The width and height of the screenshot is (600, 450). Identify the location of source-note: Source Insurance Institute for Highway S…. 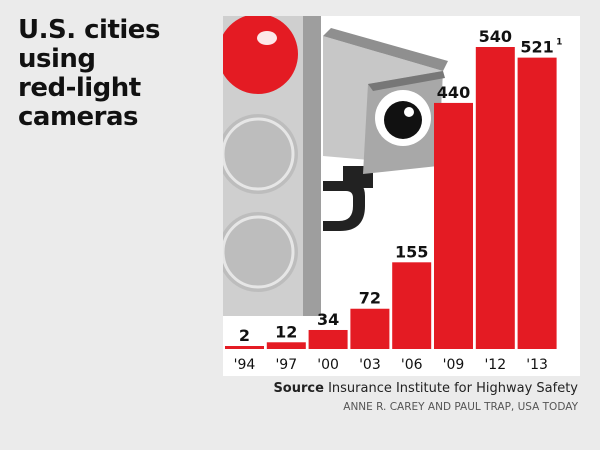
(425, 388).